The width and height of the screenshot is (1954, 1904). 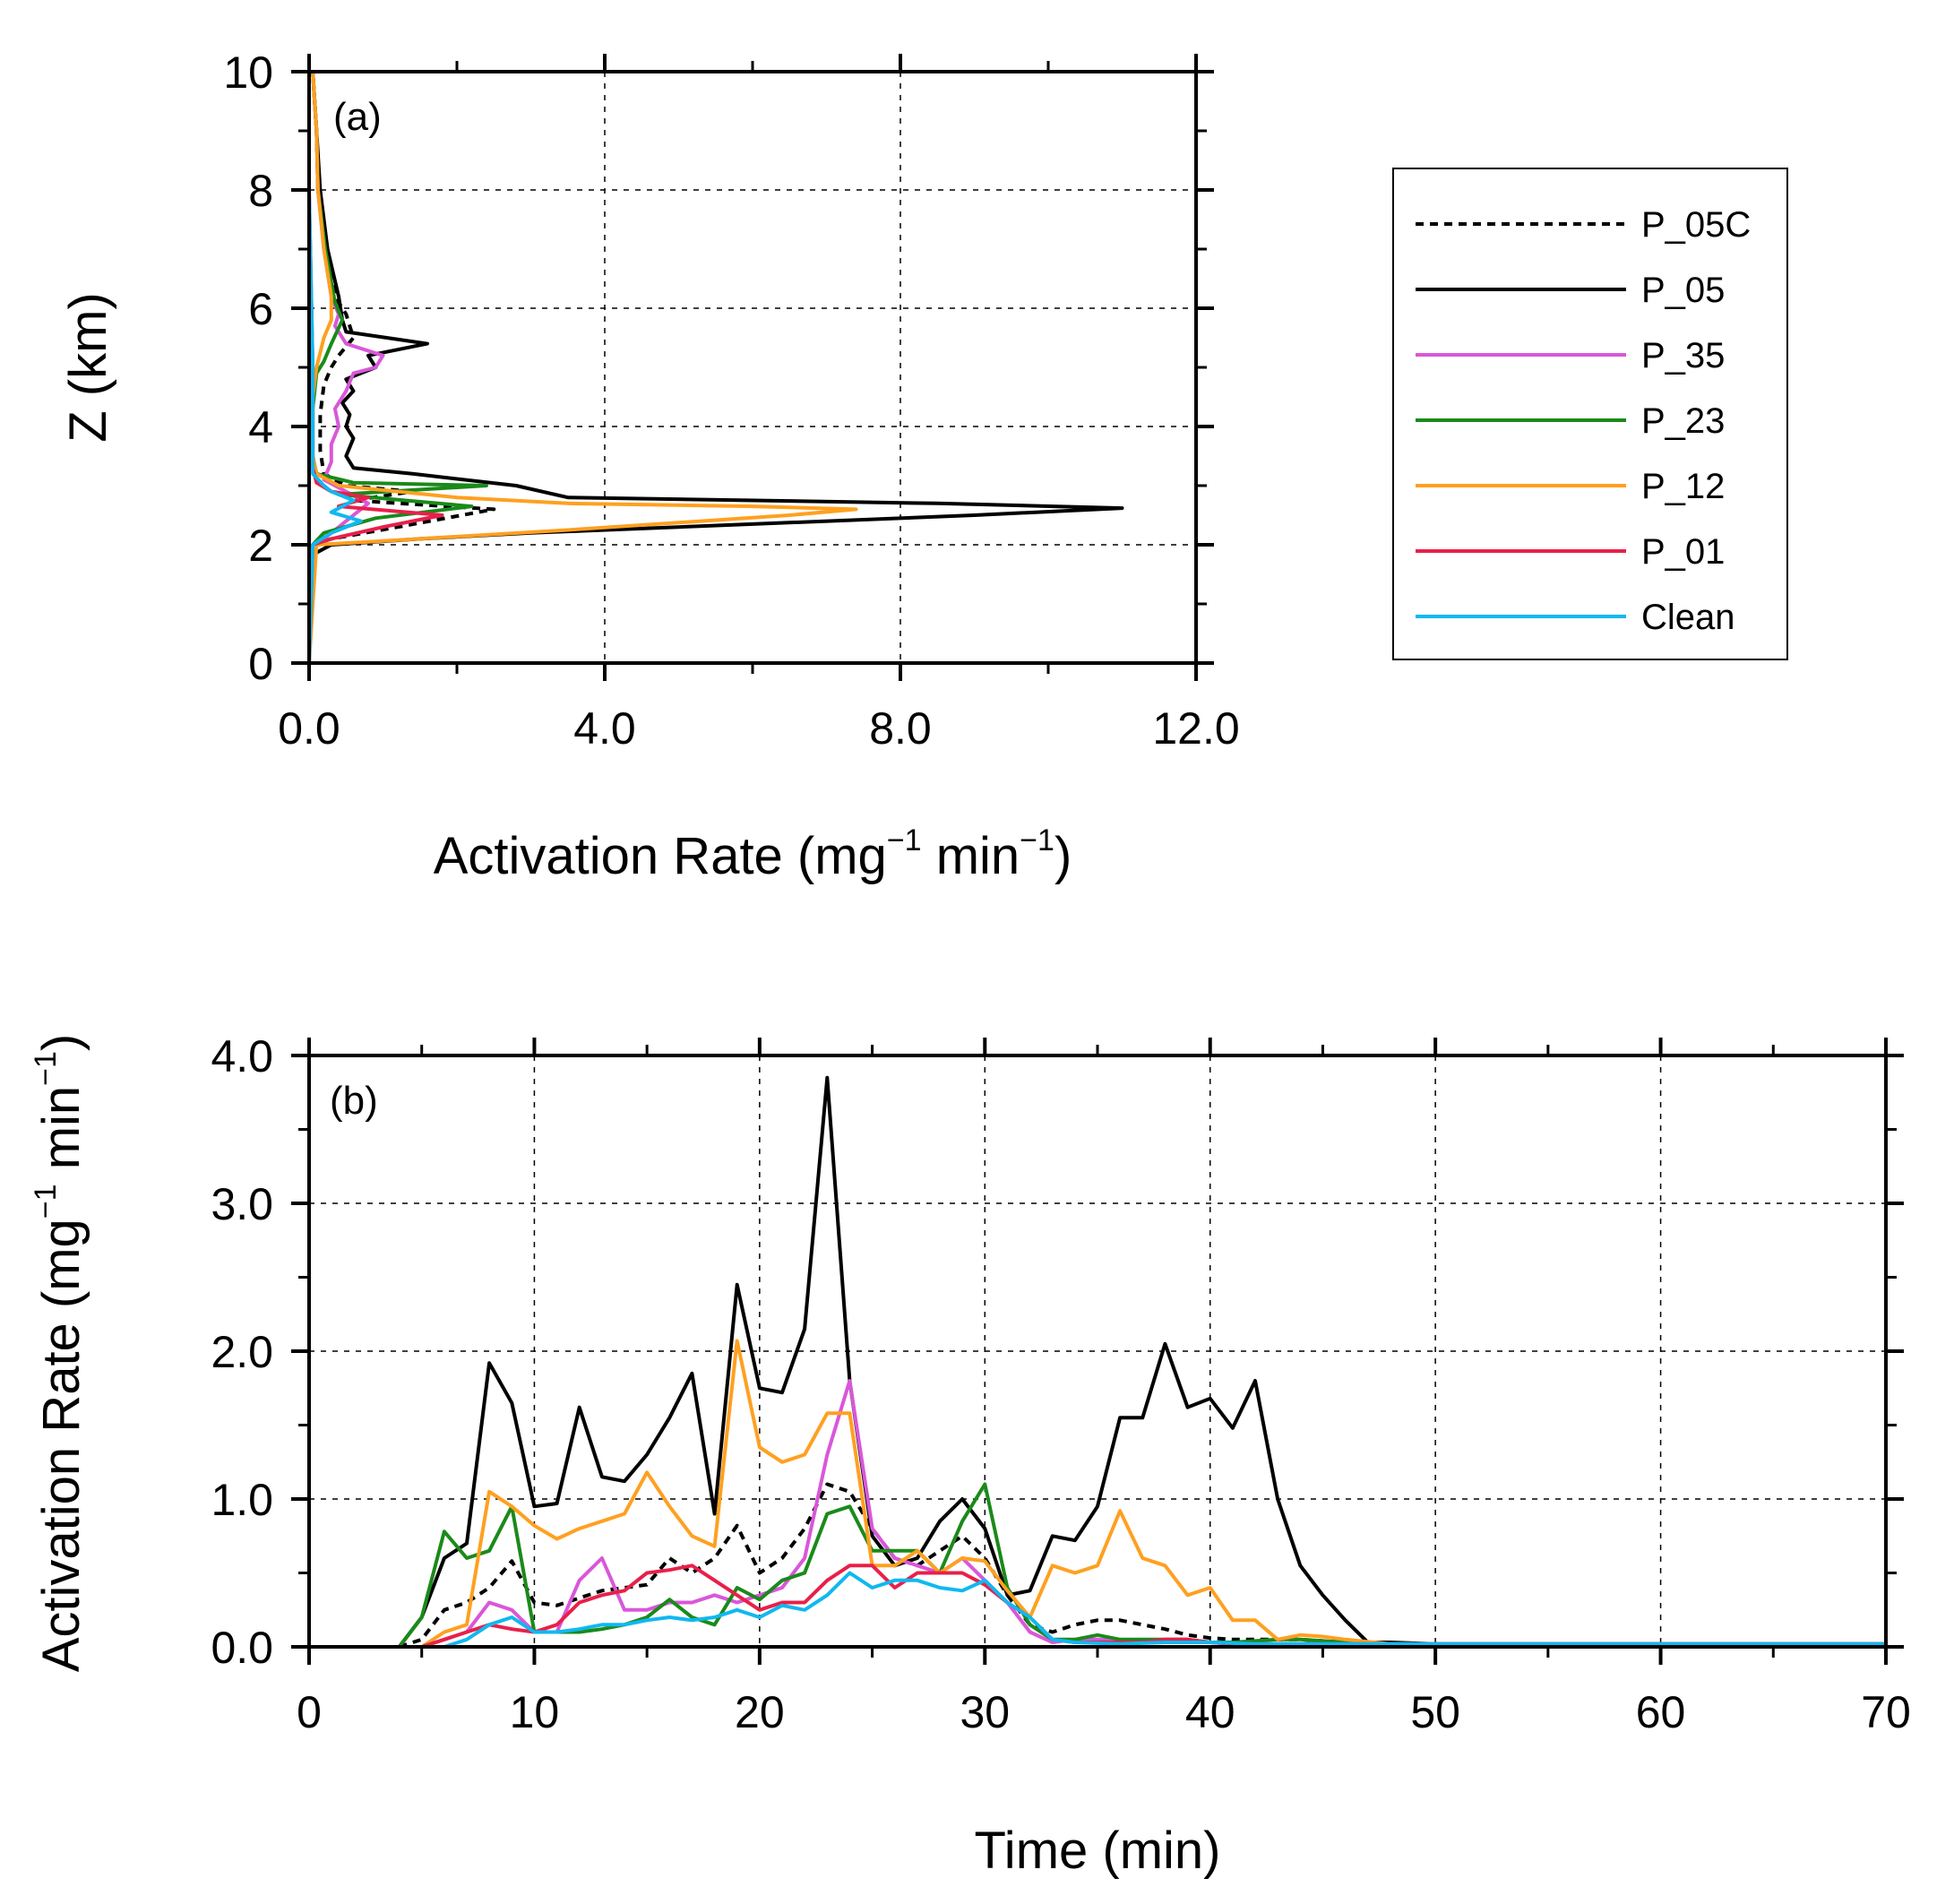 What do you see at coordinates (242, 1500) in the screenshot?
I see `panel-b-ytick-label: 1.0` at bounding box center [242, 1500].